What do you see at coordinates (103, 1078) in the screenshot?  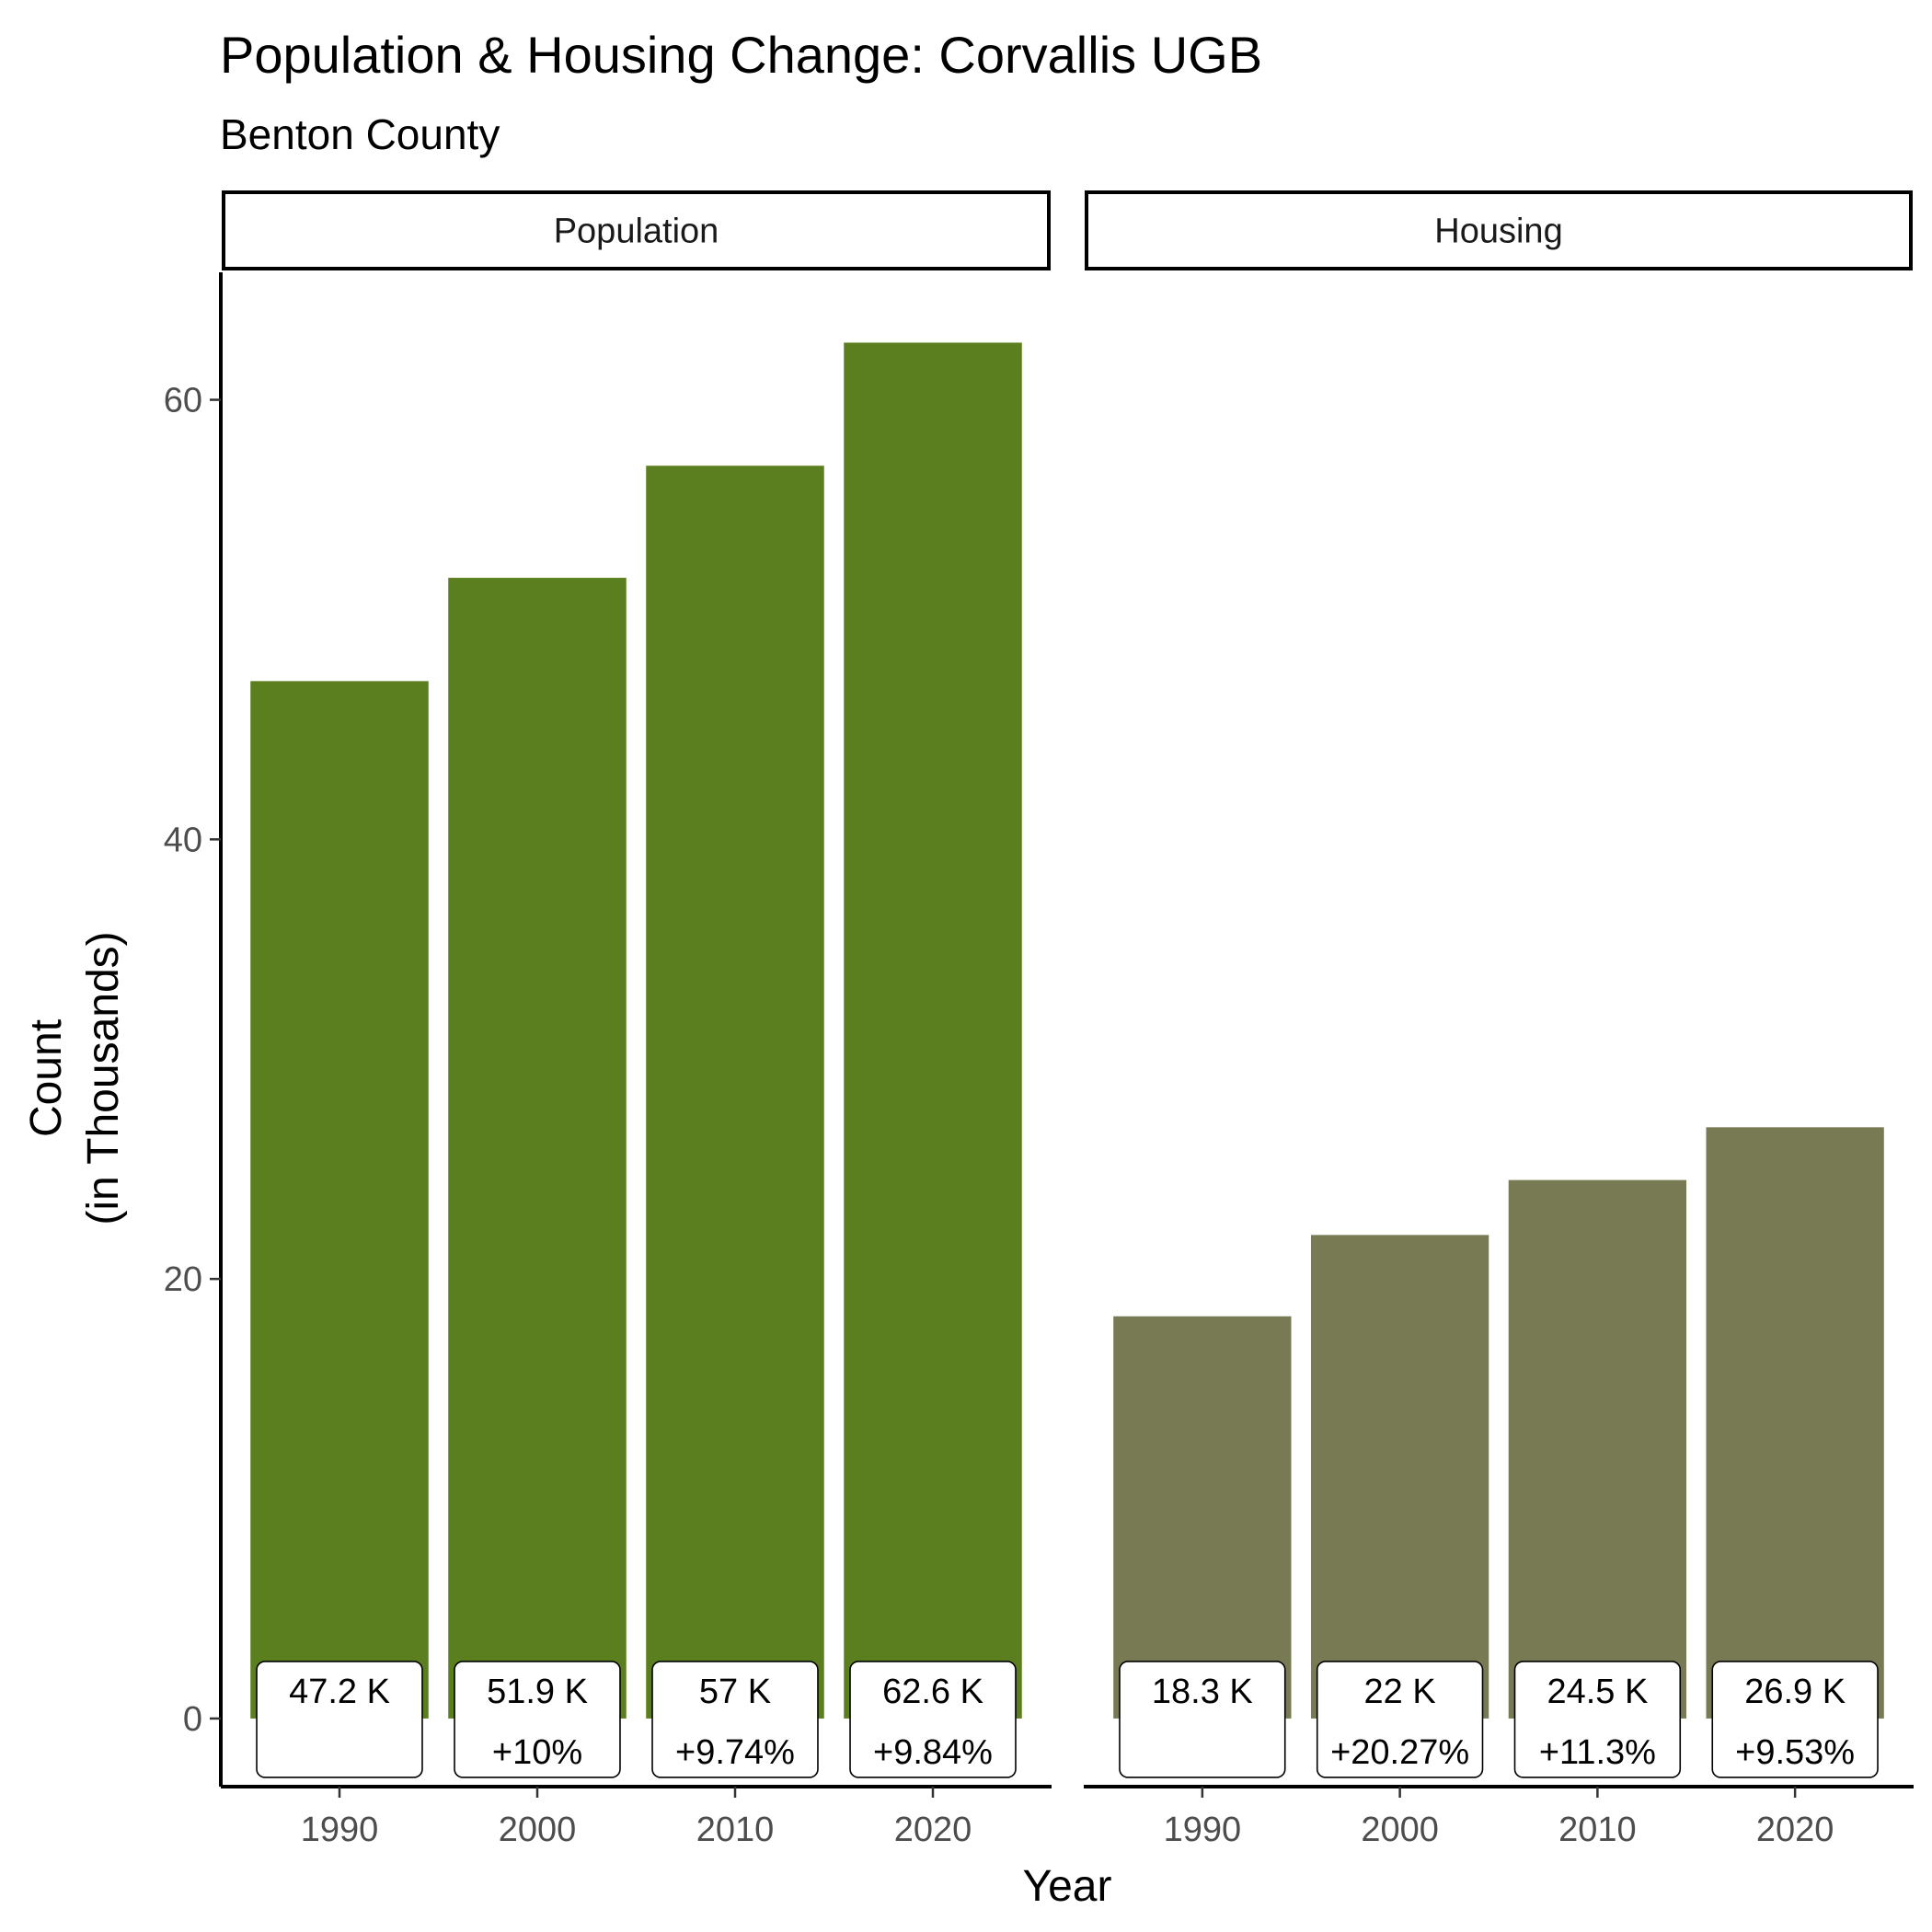 I see `y-axis-title-line2: (in Thousands)` at bounding box center [103, 1078].